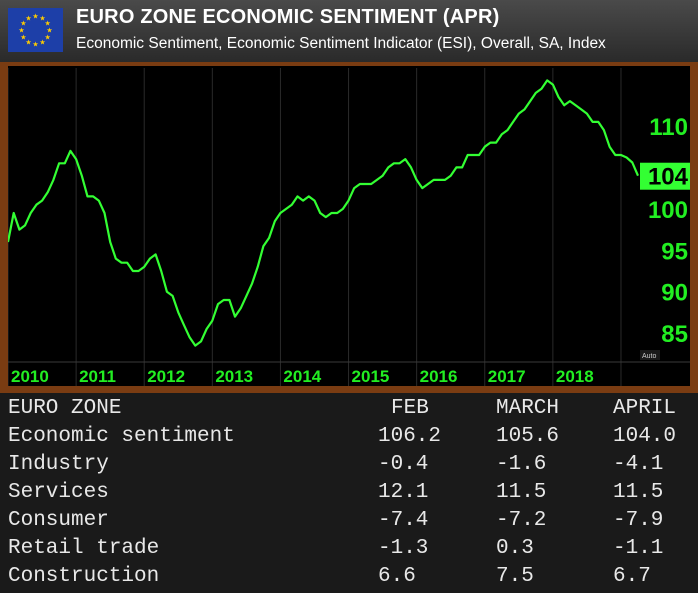 Image resolution: width=698 pixels, height=593 pixels. I want to click on row-value-march: -1.6, so click(521, 464).